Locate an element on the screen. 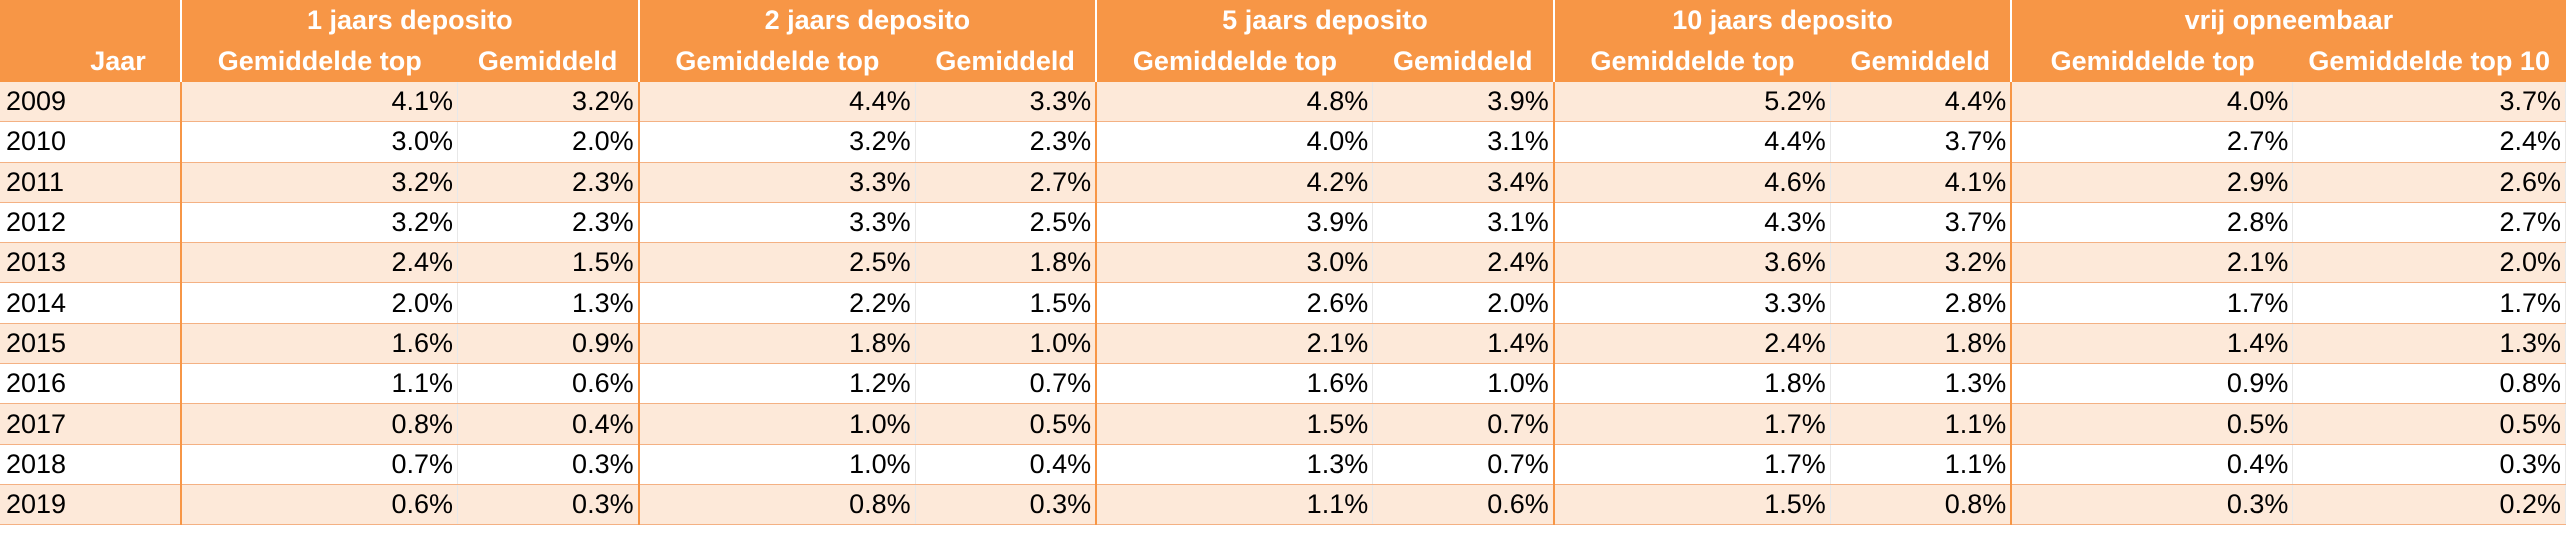 The image size is (2566, 548). cell-year: 2018 is located at coordinates (91, 464).